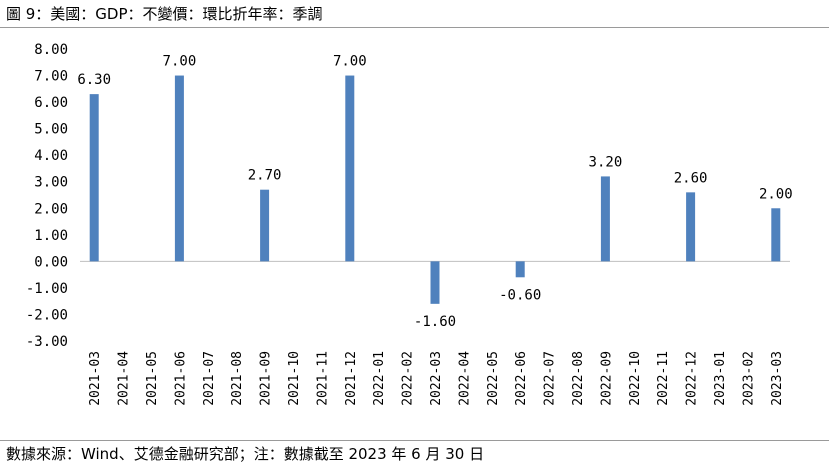 This screenshot has width=829, height=471. I want to click on top-divider, so click(414, 27).